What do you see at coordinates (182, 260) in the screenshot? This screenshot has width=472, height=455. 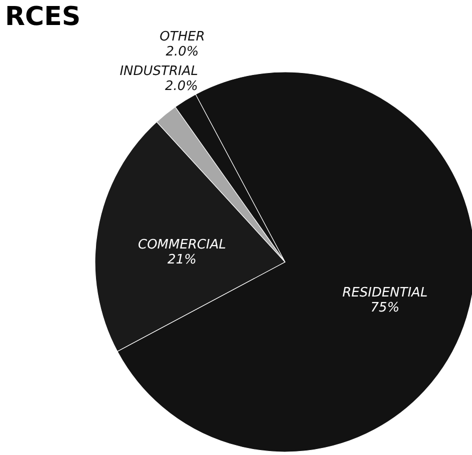 I see `data-label: 21%` at bounding box center [182, 260].